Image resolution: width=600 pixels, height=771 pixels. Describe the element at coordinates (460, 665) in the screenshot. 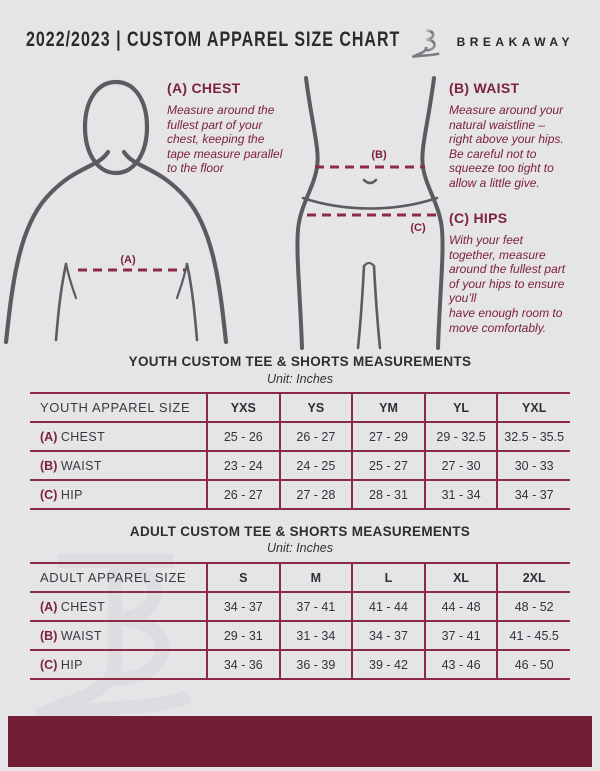

I see `size-range-cell: 43 - 46` at that location.